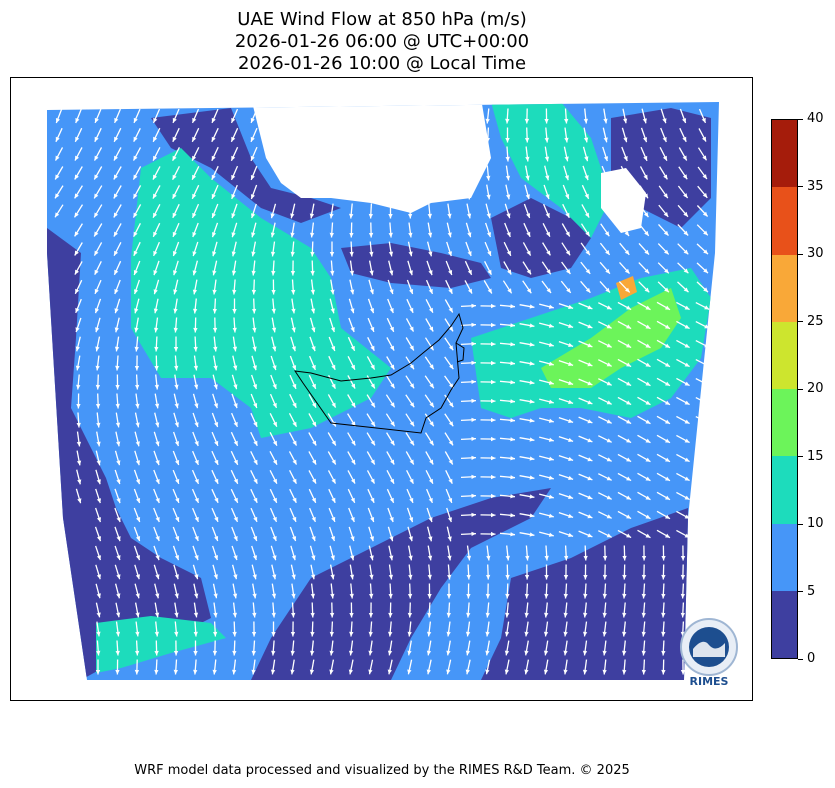 The image size is (835, 788). I want to click on colorbar-tick-label: 5, so click(811, 591).